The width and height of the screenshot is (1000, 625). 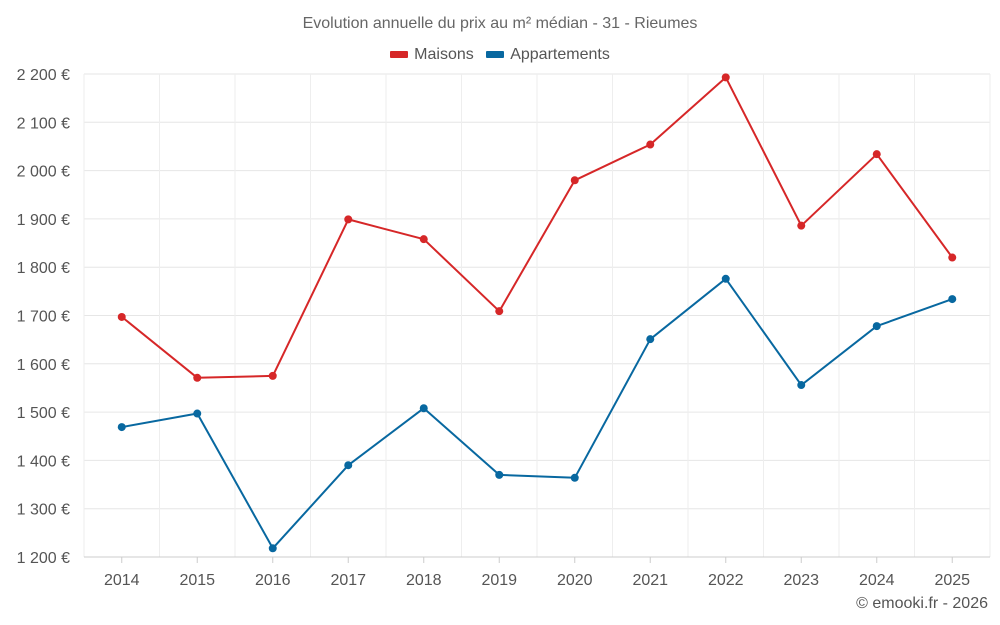 I want to click on y-tick-label: 1 900 €, so click(x=43, y=220).